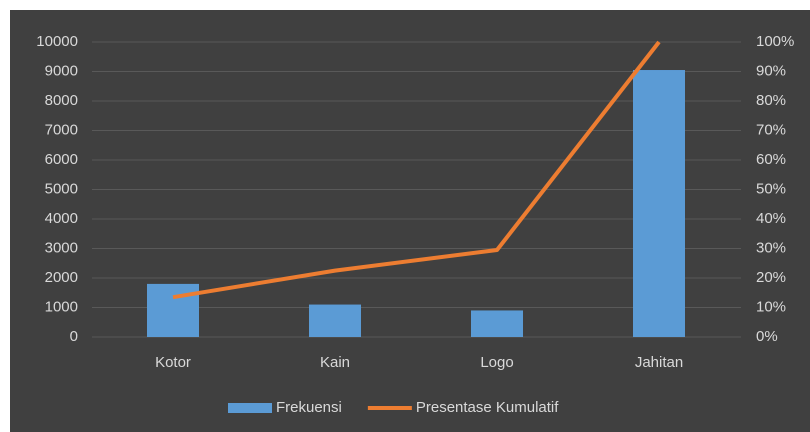 Image resolution: width=810 pixels, height=432 pixels. What do you see at coordinates (57, 41) in the screenshot?
I see `y-tick-label: 10000` at bounding box center [57, 41].